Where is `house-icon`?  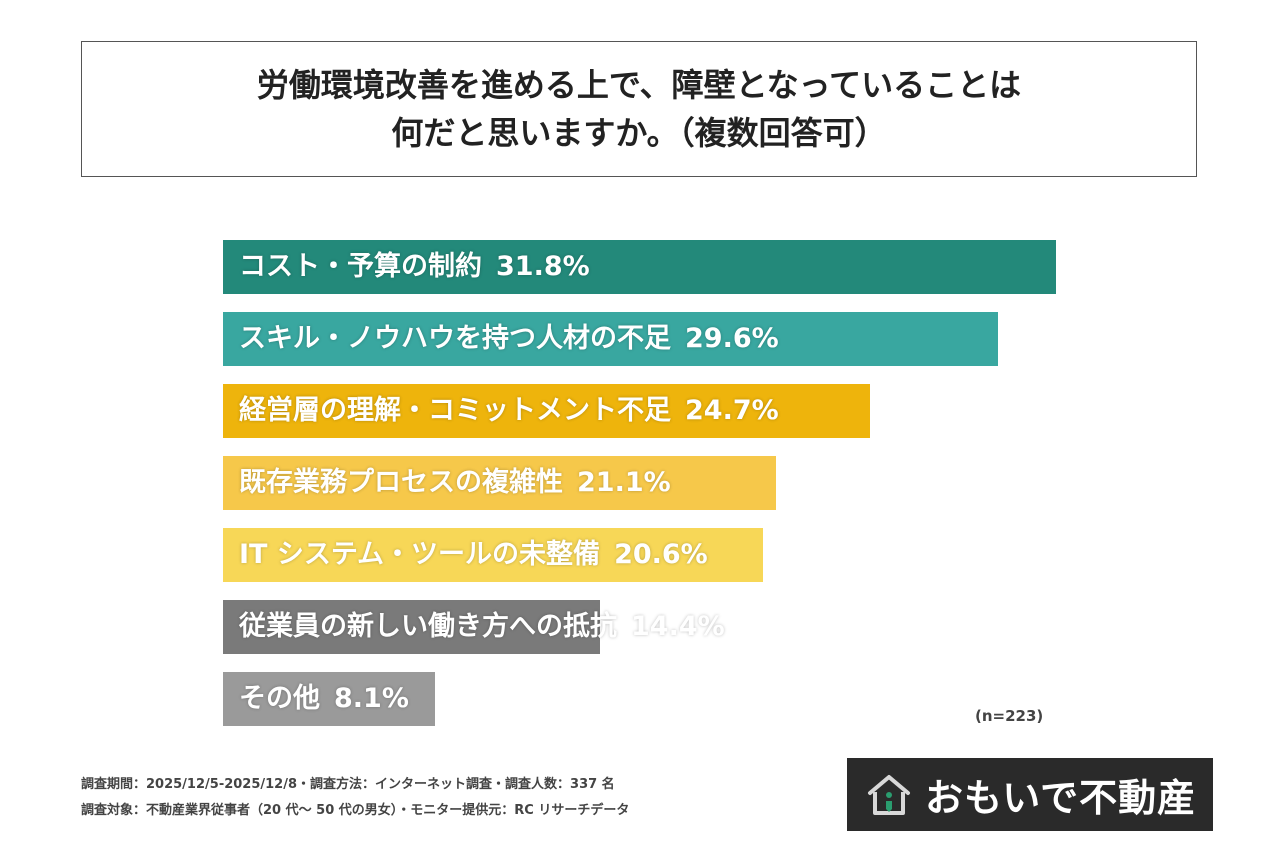
house-icon is located at coordinates (889, 794).